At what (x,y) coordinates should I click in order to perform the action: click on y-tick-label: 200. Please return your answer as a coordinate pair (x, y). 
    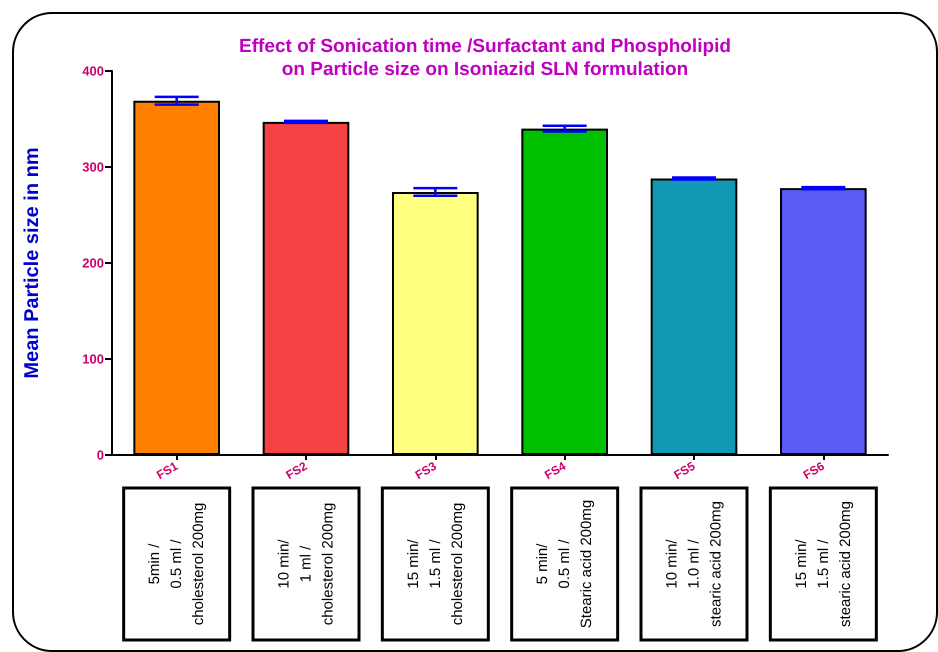
    Looking at the image, I should click on (93, 263).